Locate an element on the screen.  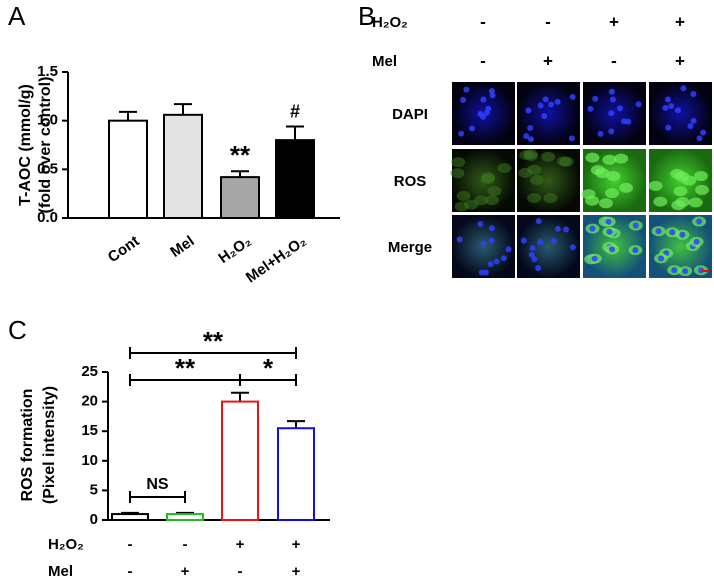
condition-sign: + is located at coordinates (185, 571).